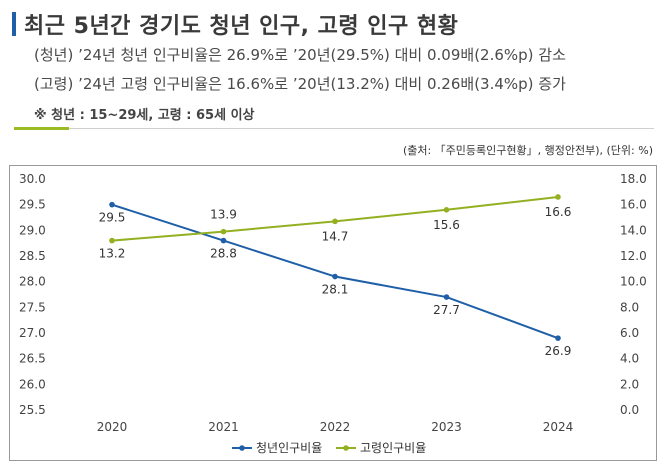  Describe the element at coordinates (629, 307) in the screenshot. I see `right-axis-tick-label: 8.0` at that location.